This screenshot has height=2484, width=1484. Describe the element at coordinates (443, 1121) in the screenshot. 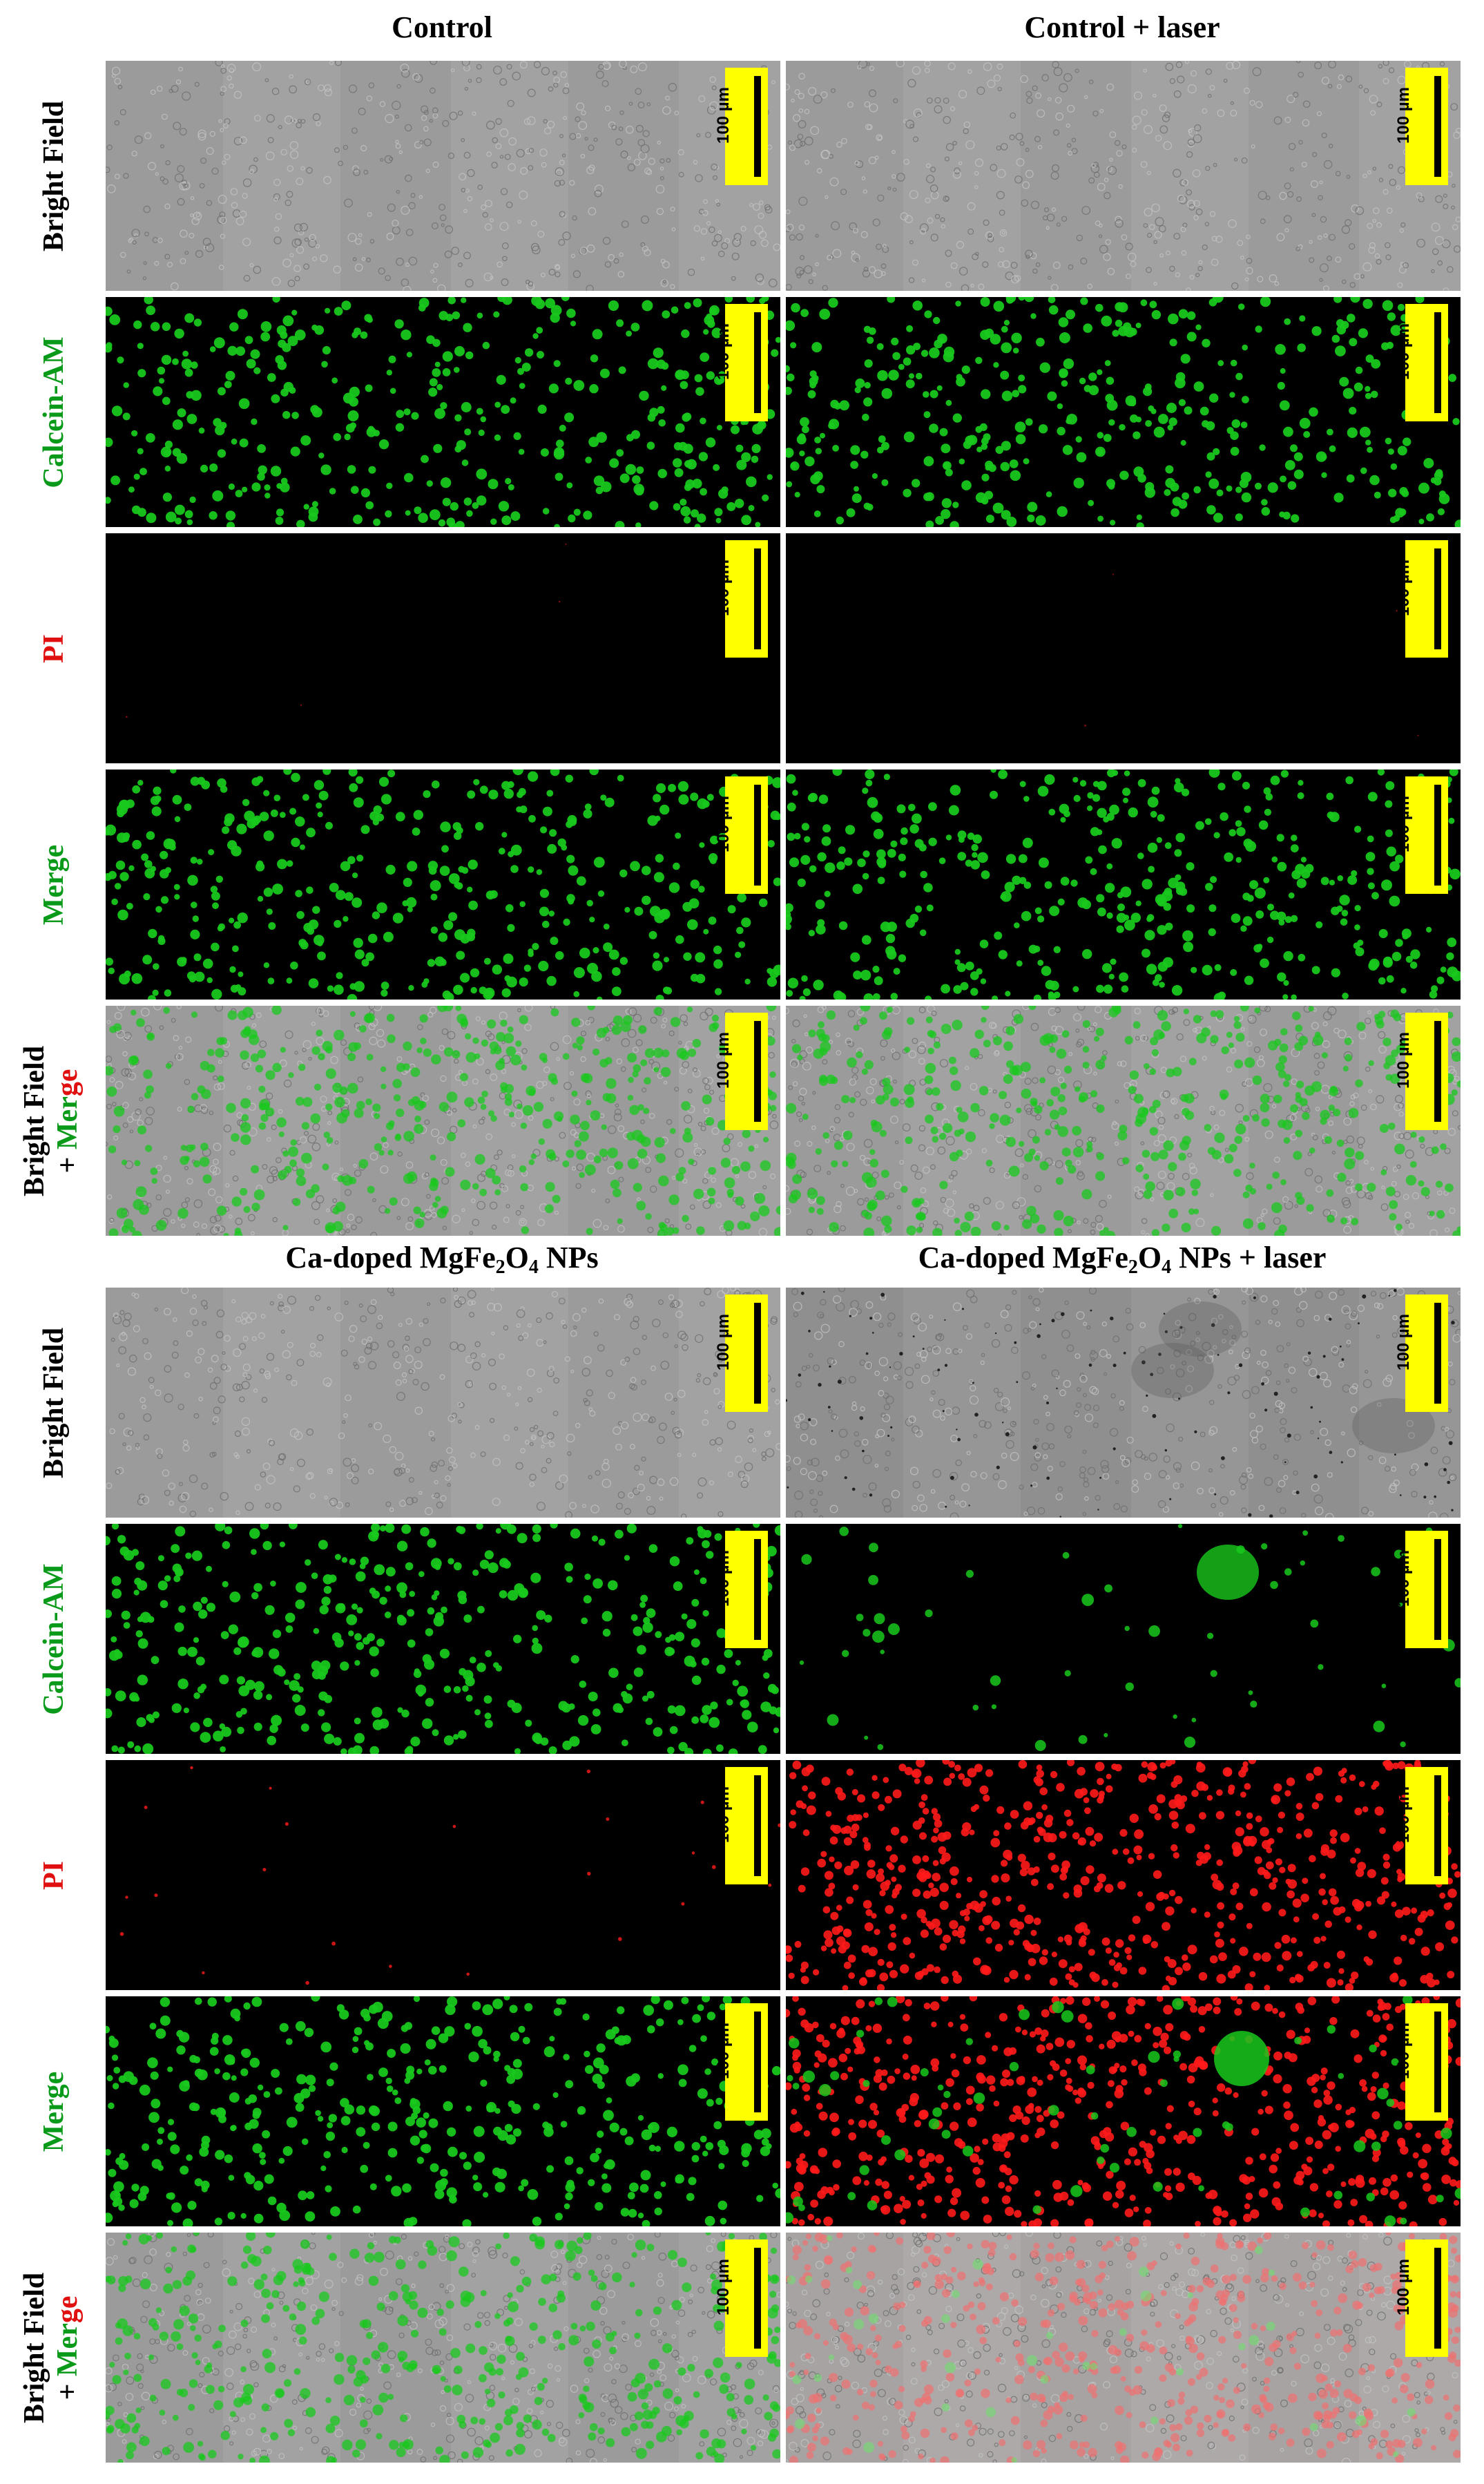

I see `micrograph-panel-s0-c0-r4: 100 µm` at that location.